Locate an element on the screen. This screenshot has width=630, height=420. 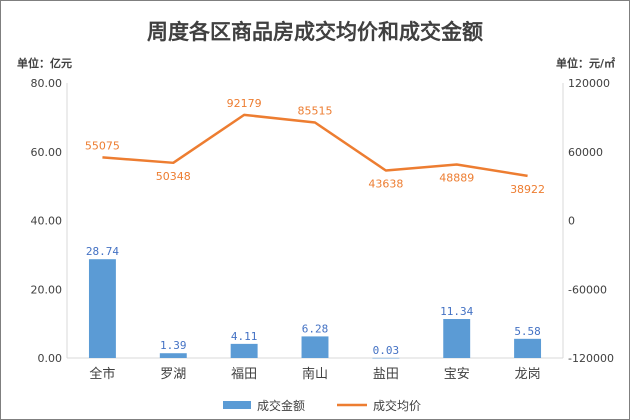
legend-bar-swatch is located at coordinates (237, 405).